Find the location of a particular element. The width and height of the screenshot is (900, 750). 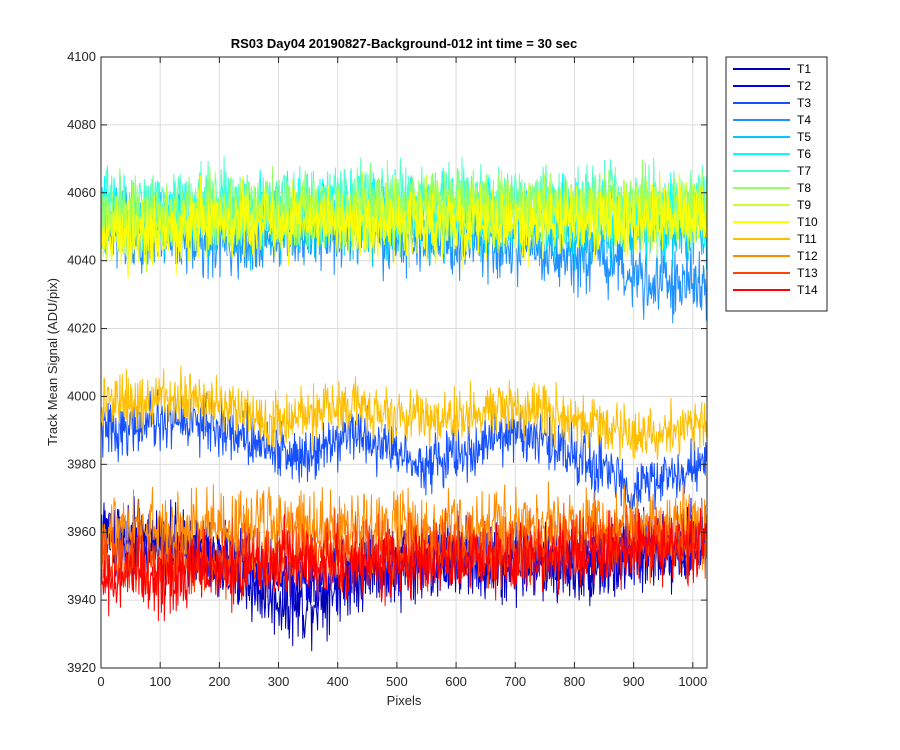

y-tick-label: 4020 is located at coordinates (81, 328).